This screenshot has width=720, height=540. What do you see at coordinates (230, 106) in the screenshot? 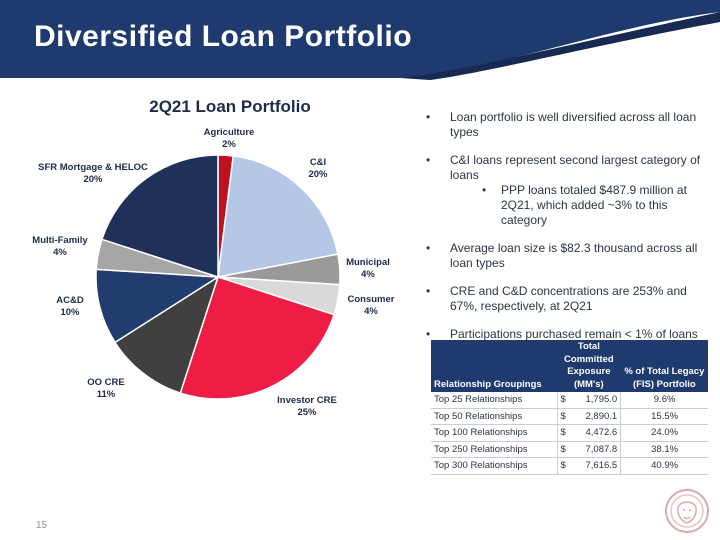
I see `chart-title: 2Q21 Loan Portfolio` at bounding box center [230, 106].